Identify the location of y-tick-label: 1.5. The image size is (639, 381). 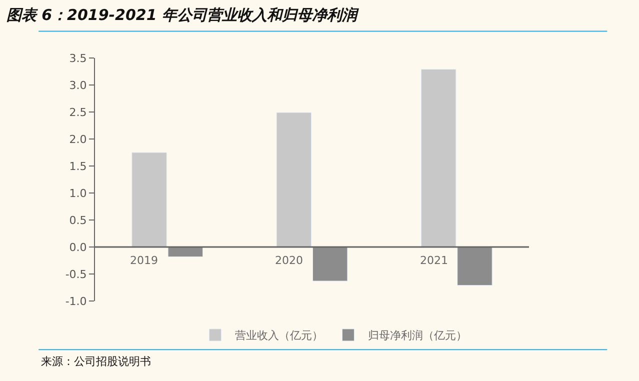
(78, 166).